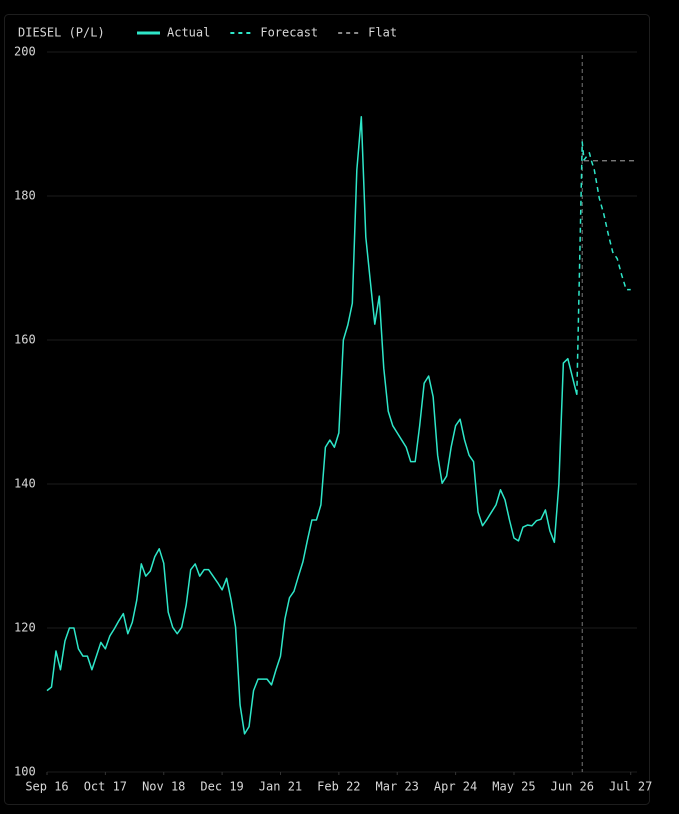 The width and height of the screenshot is (679, 814). I want to click on y-tick-label: 100, so click(25, 772).